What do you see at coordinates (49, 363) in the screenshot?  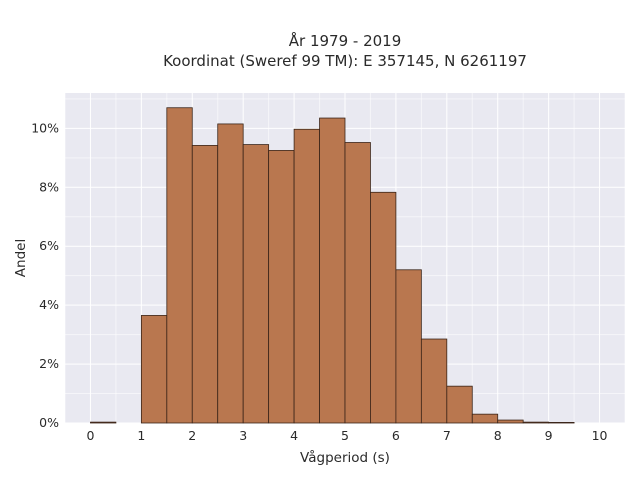 I see `y-tick-label: 2%` at bounding box center [49, 363].